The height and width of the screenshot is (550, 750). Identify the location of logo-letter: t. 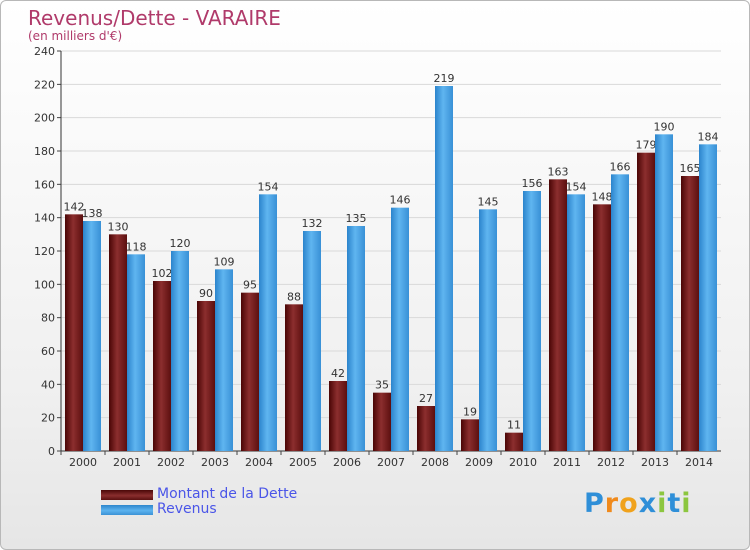
(674, 503).